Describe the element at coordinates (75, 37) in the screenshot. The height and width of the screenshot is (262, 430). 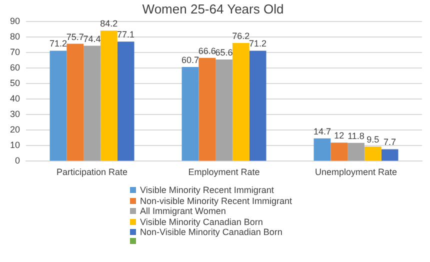
I see `data-label: 75.7` at that location.